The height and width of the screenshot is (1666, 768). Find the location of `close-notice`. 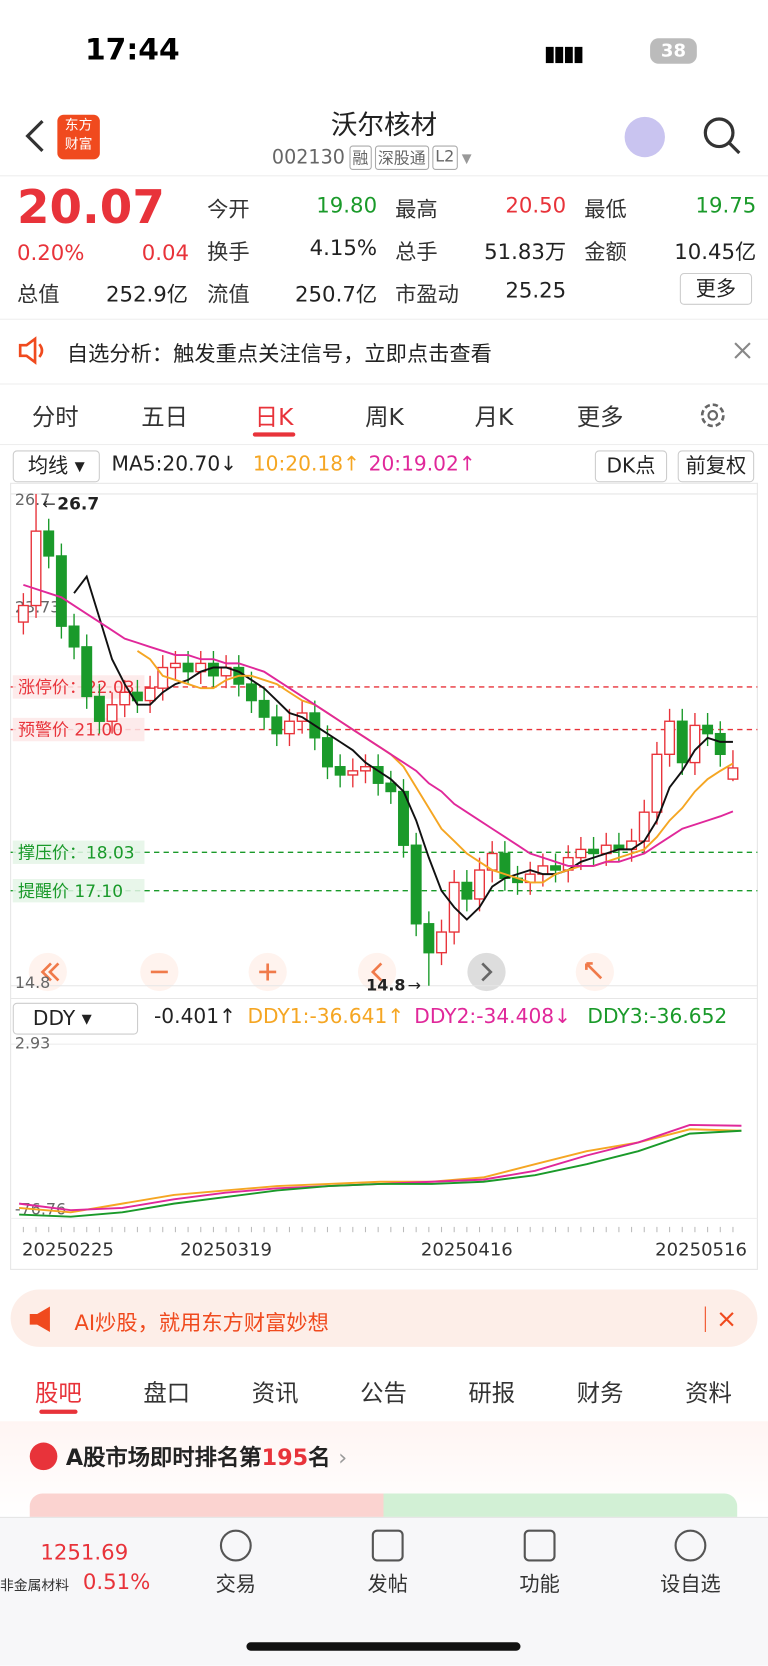

close-notice is located at coordinates (742, 350).